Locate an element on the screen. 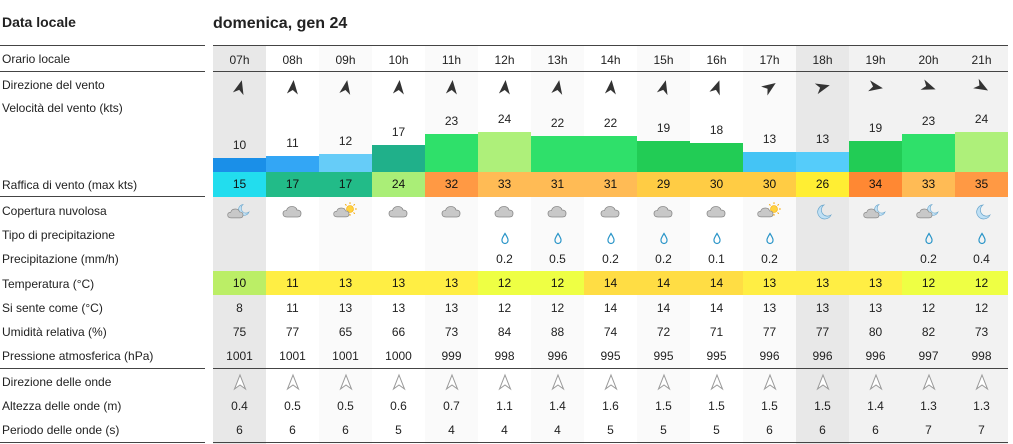 This screenshot has width=1013, height=444. humidity-value: 65 is located at coordinates (345, 332).